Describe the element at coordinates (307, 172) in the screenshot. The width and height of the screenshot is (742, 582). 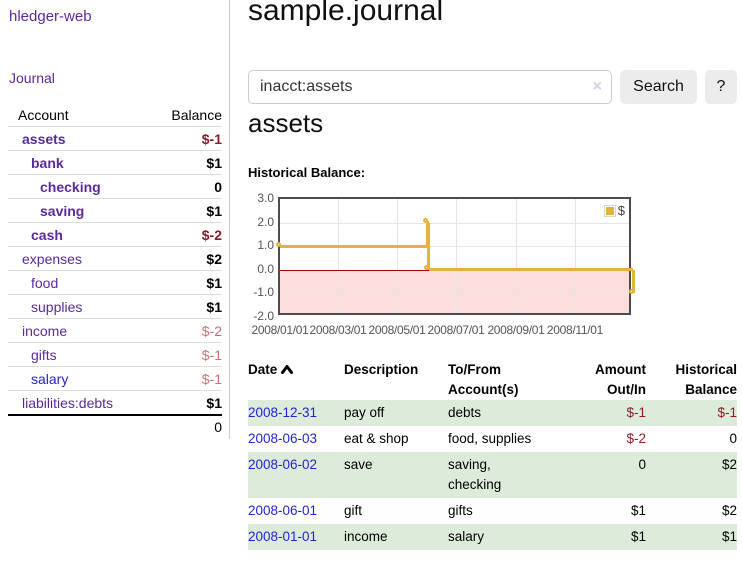
I see `chart-title: Historical Balance:` at that location.